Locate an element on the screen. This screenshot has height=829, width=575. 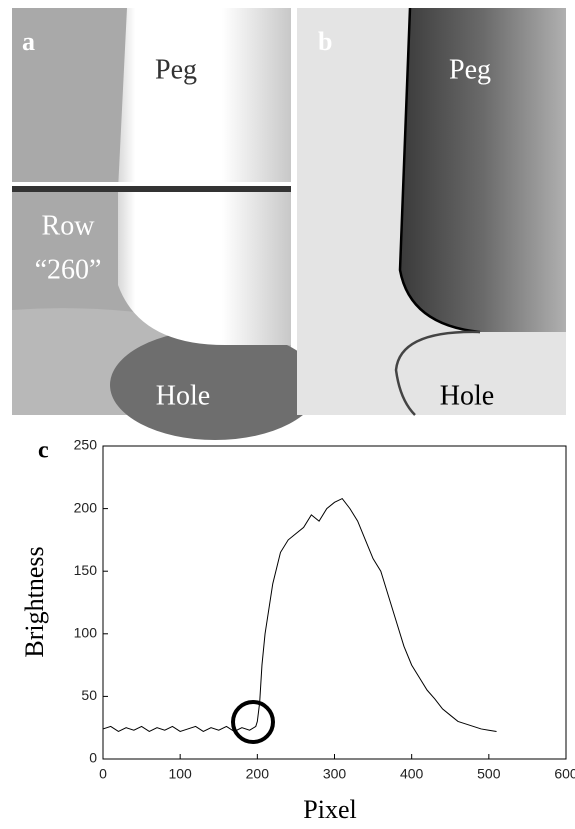
row-line is located at coordinates (151, 189).